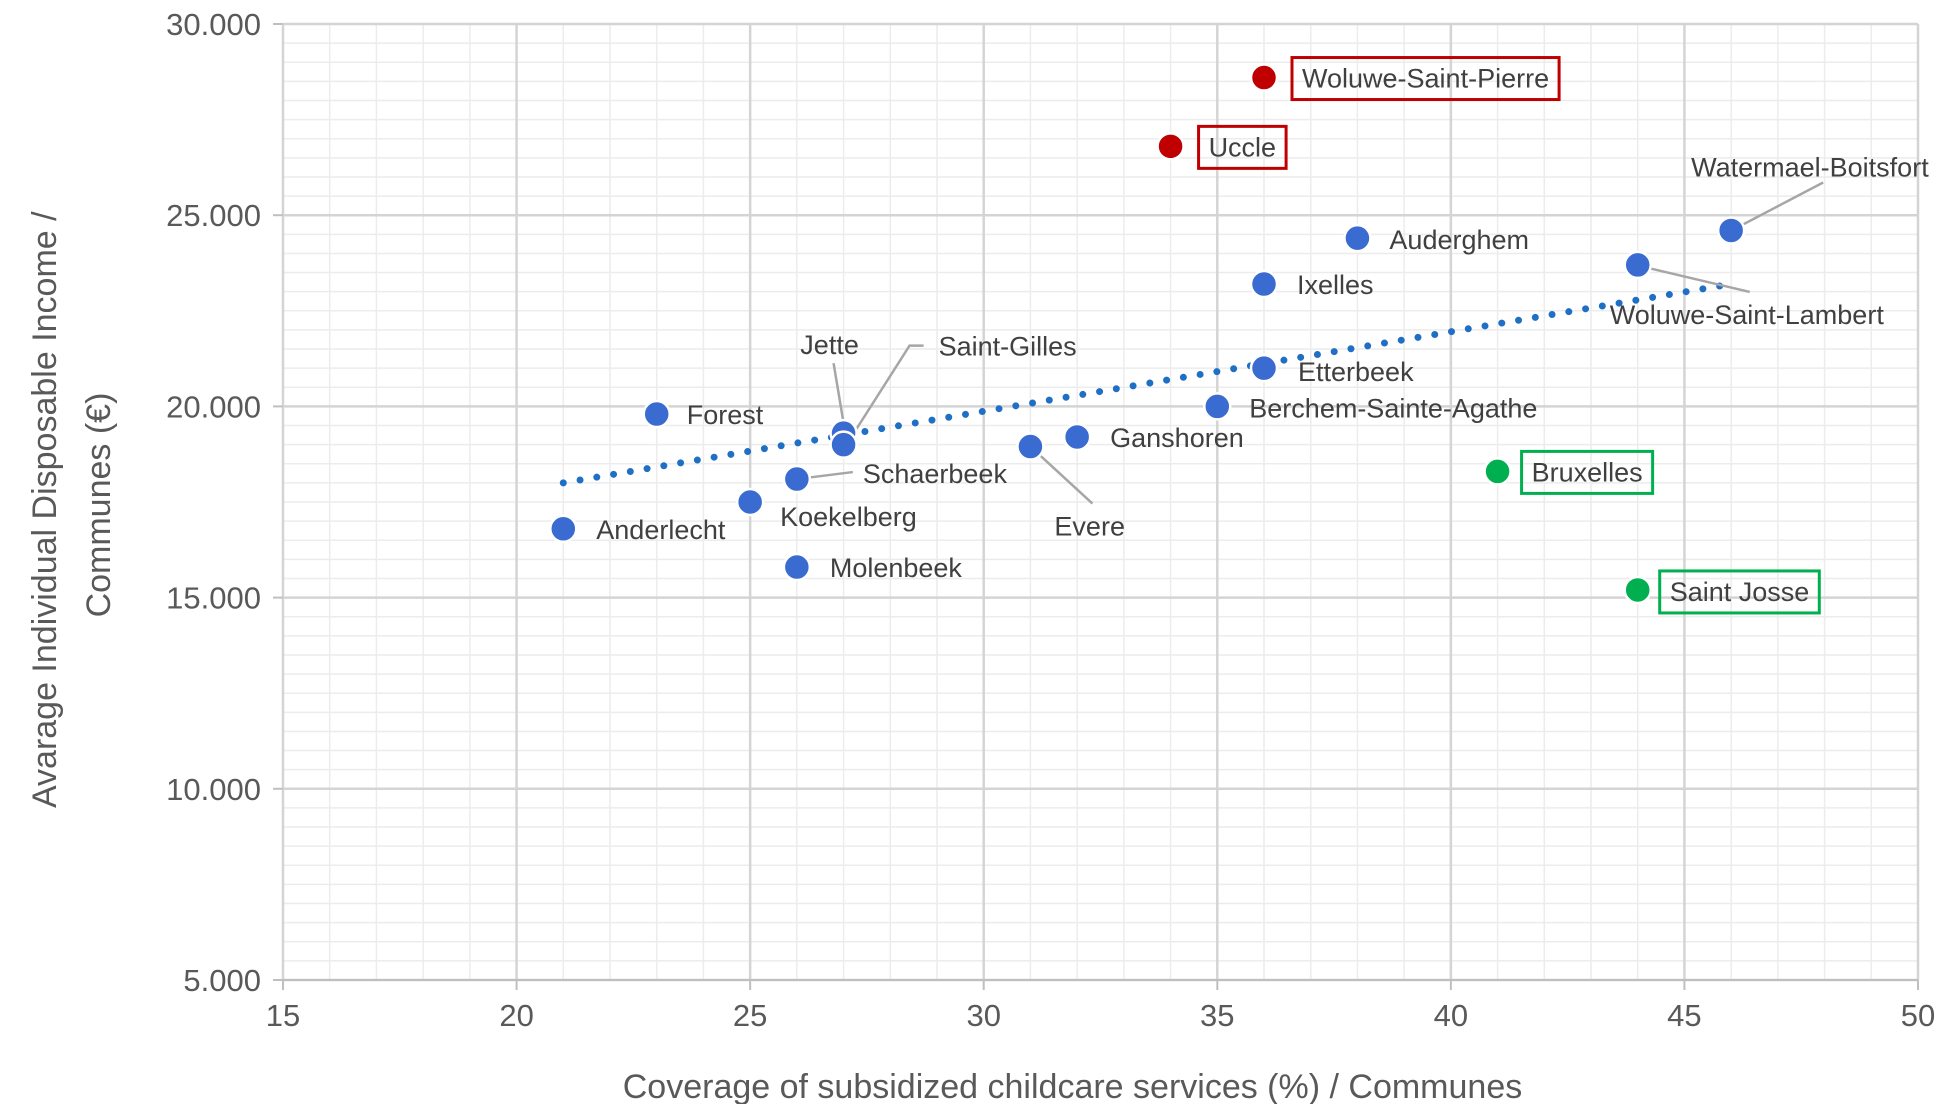 The width and height of the screenshot is (1944, 1104). I want to click on point-molenbeek, so click(797, 567).